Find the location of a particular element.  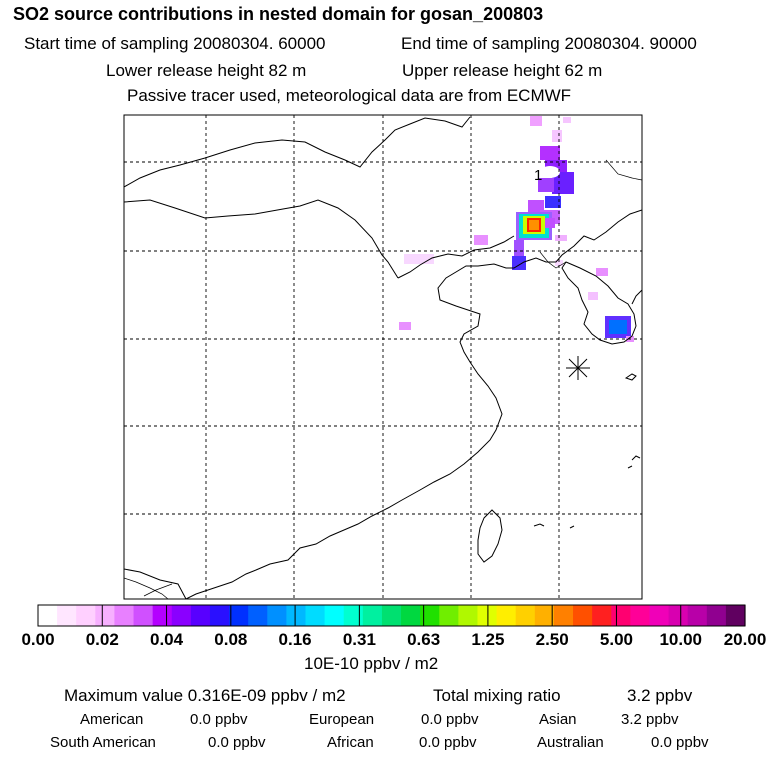

european-value: 0.0 ppbv is located at coordinates (450, 719).